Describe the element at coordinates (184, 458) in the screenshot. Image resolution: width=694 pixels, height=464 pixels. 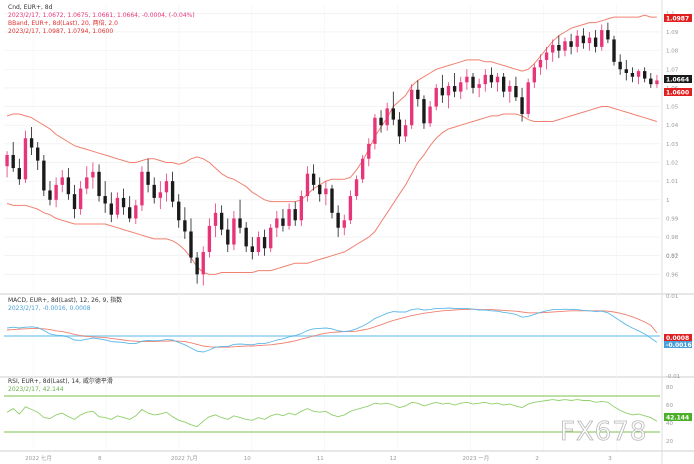
I see `time-tick-label: 2022 九月` at that location.